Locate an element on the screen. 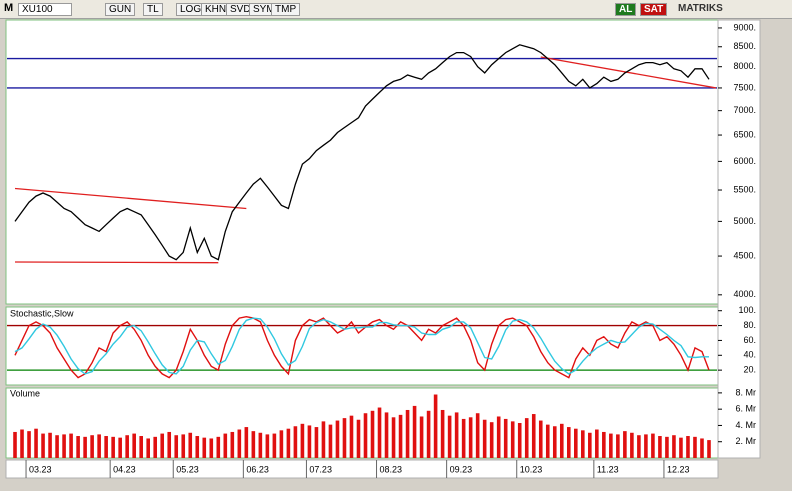  y-tick-label: 5500. is located at coordinates (744, 189).